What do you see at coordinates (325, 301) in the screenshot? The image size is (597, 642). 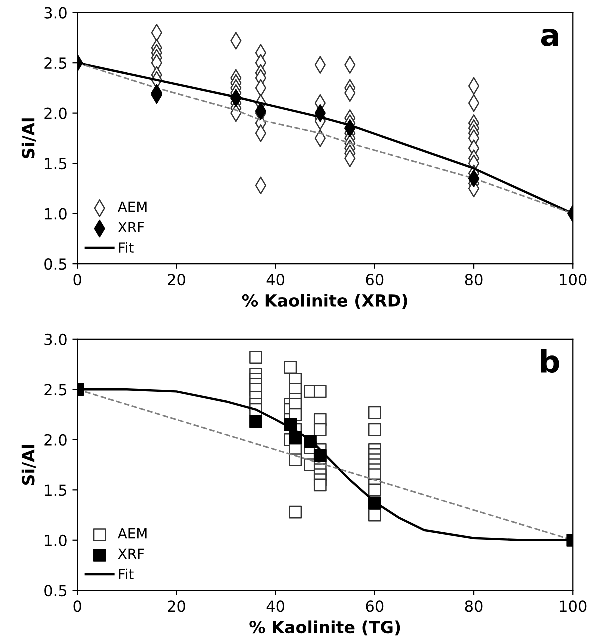 I see `x-axis-title: % Kaolinite (XRD)` at bounding box center [325, 301].